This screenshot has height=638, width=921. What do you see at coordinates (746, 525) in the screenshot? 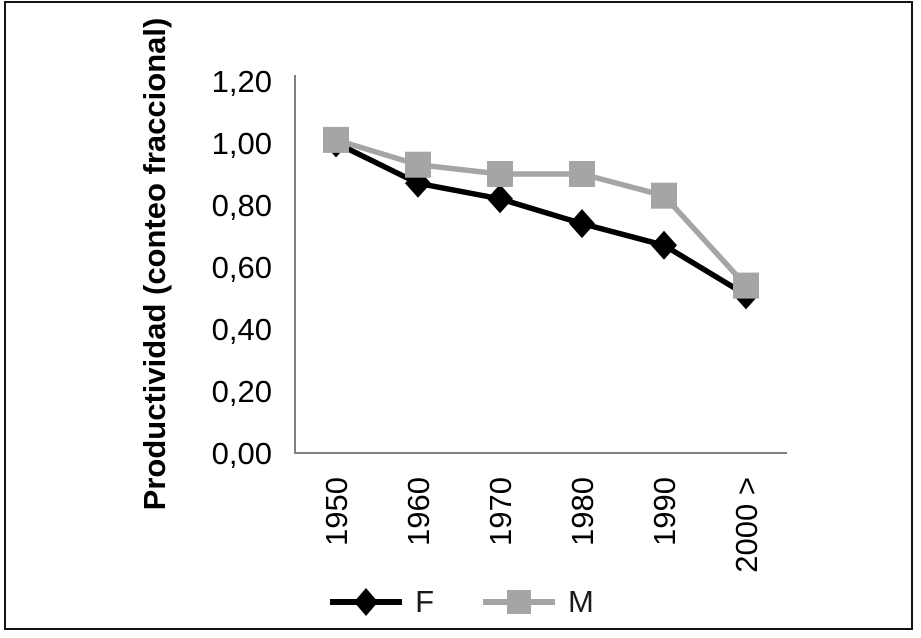
I see `x-tick-label: 2000 >` at bounding box center [746, 525].